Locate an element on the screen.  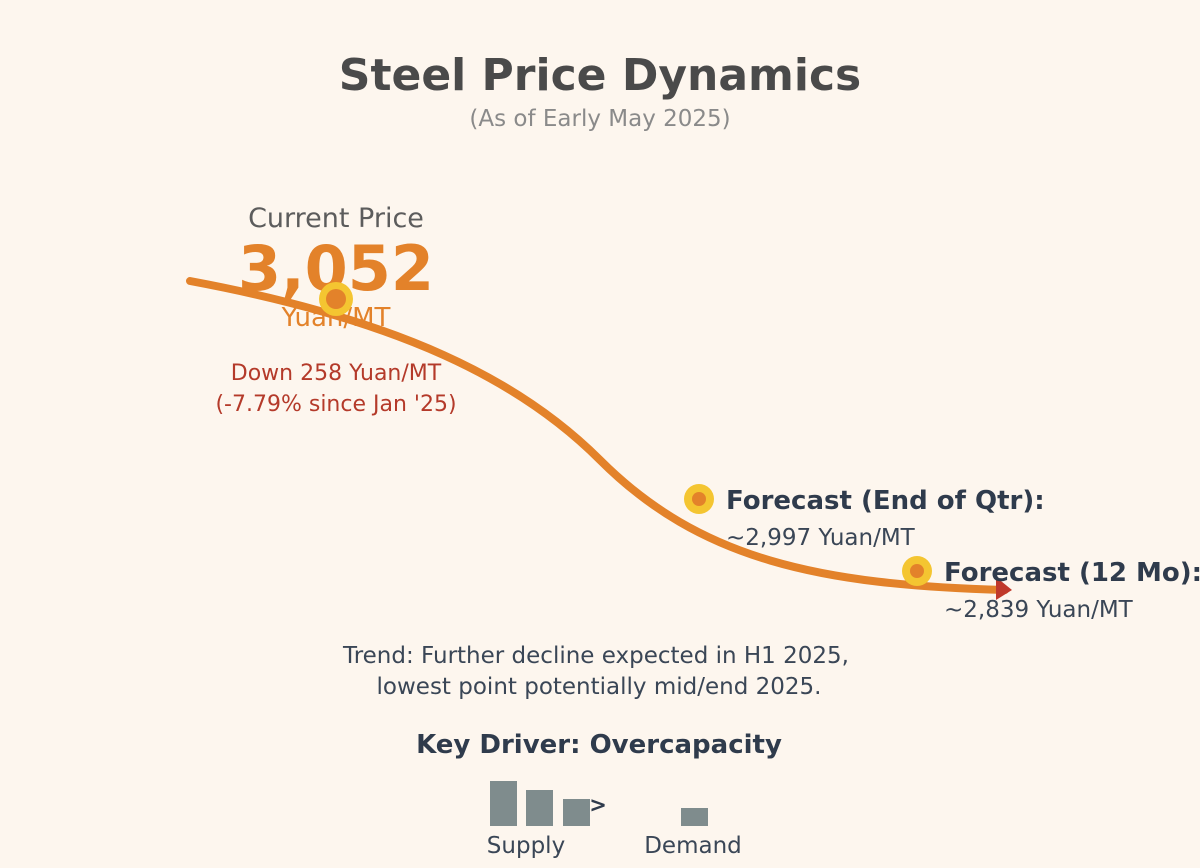
demand-bar is located at coordinates (694, 817).